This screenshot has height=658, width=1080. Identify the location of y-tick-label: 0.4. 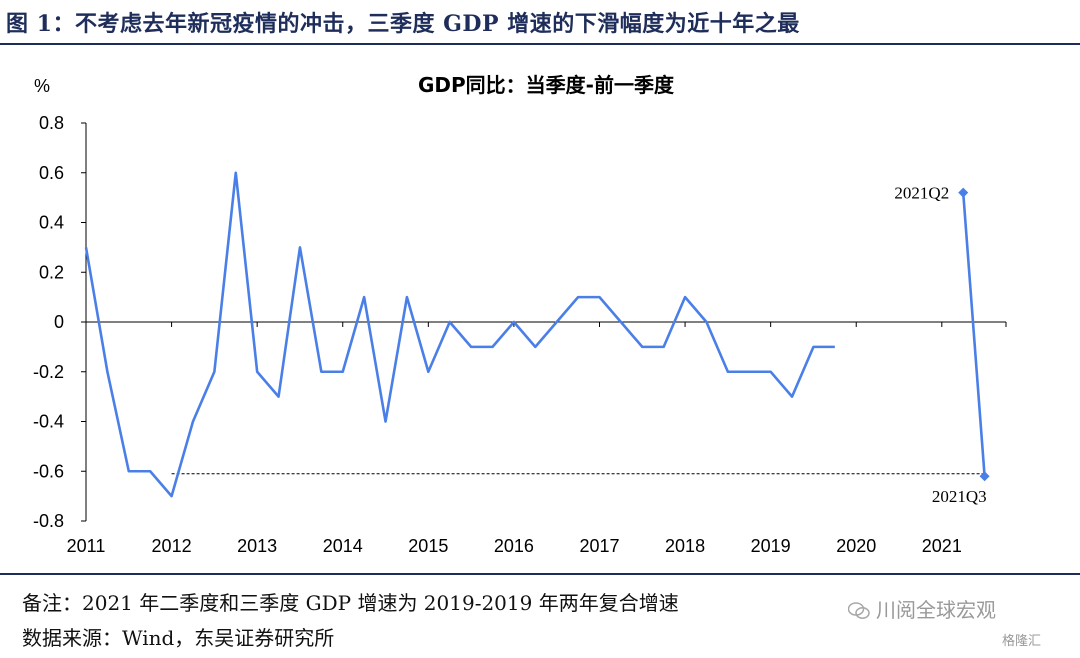
(51, 223).